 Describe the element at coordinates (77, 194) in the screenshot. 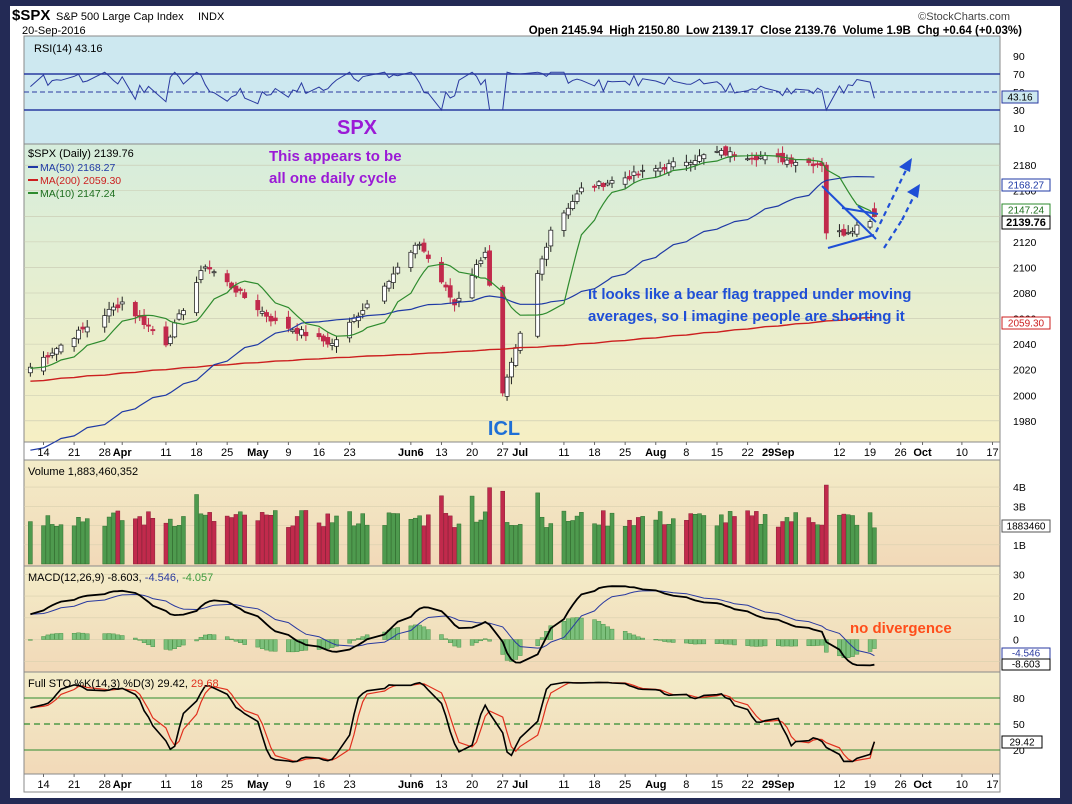

I see `ma10-legend: MA(10) 2147.24` at that location.